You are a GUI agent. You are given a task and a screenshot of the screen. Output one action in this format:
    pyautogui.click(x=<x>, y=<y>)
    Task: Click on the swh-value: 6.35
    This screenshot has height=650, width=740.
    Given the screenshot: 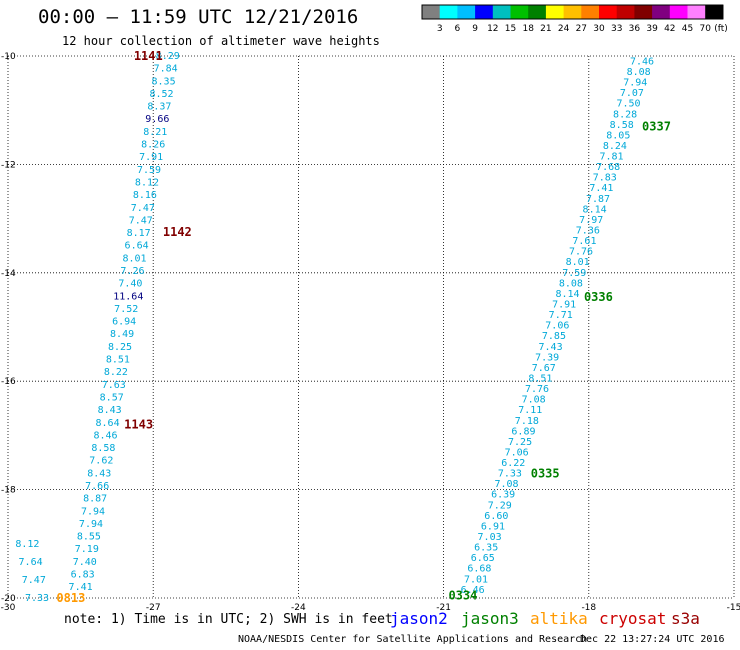 What is the action you would take?
    pyautogui.click(x=486, y=548)
    